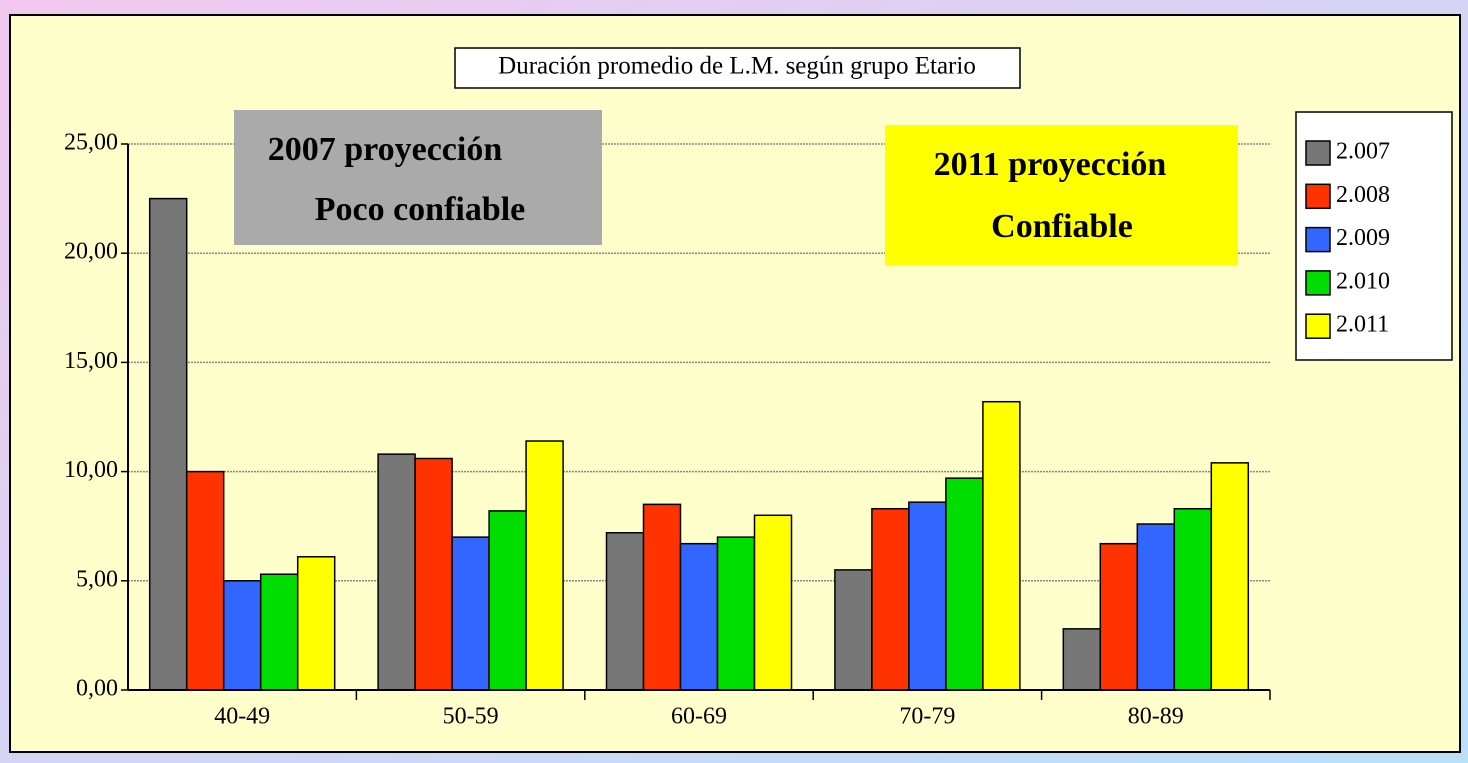 The height and width of the screenshot is (763, 1468). I want to click on x-tick-label: 60-69, so click(699, 717).